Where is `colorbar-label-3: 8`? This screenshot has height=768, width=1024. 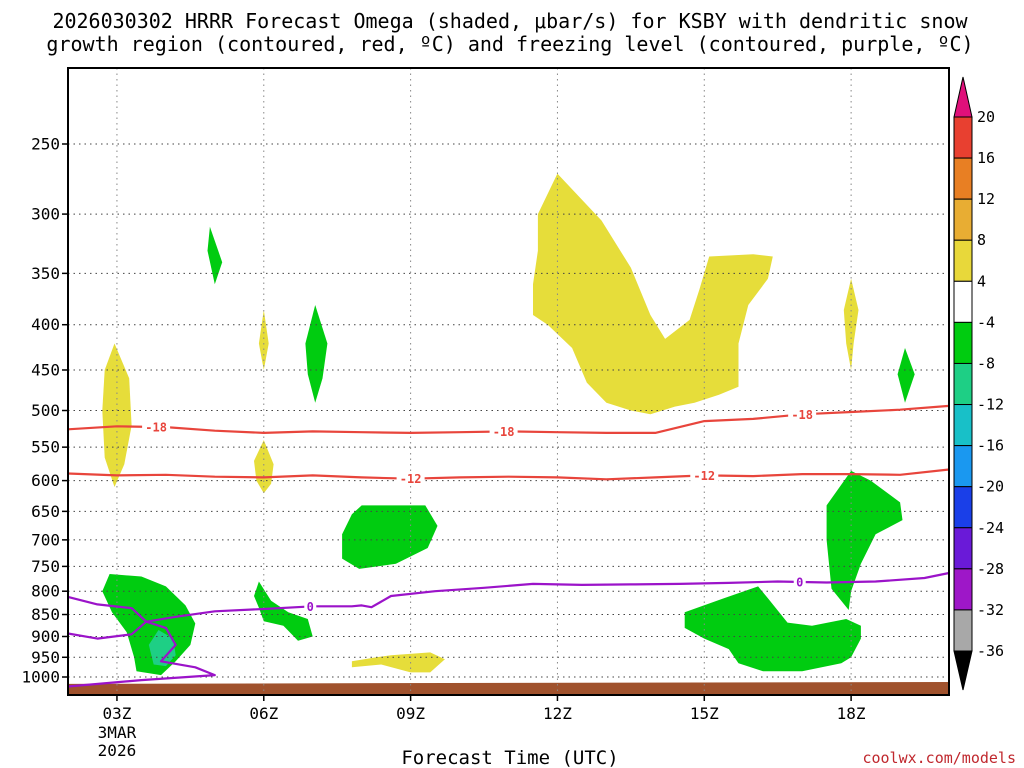 colorbar-label-3: 8 is located at coordinates (981, 240).